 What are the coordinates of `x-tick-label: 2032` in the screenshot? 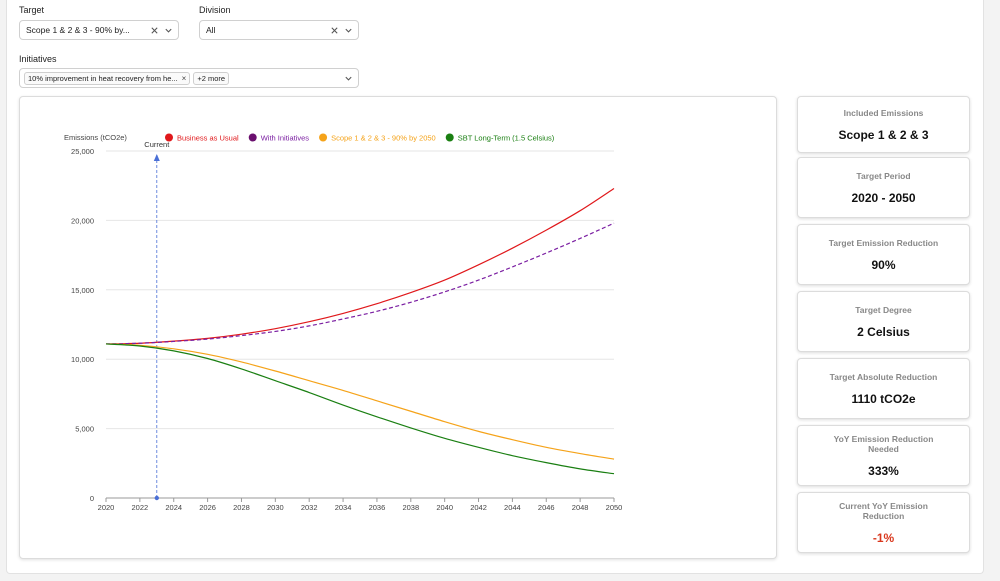 It's located at (309, 507).